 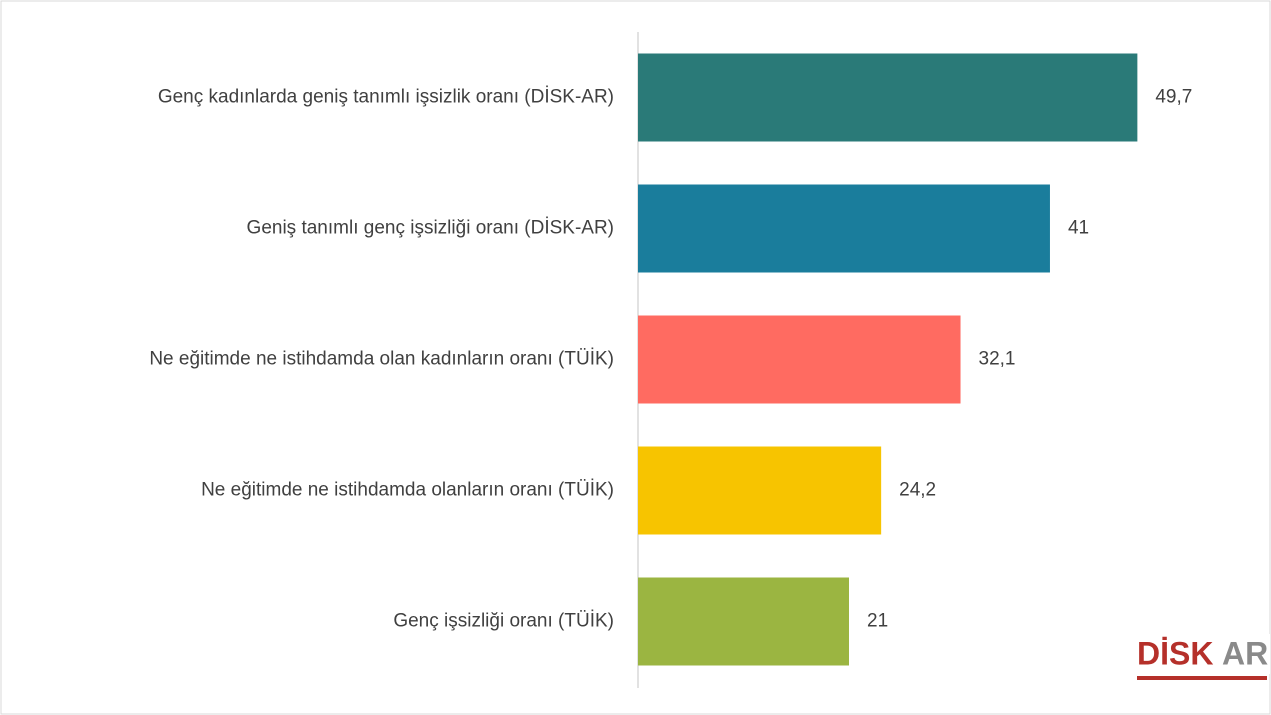 I want to click on logo-bg, so click(x=1202, y=654).